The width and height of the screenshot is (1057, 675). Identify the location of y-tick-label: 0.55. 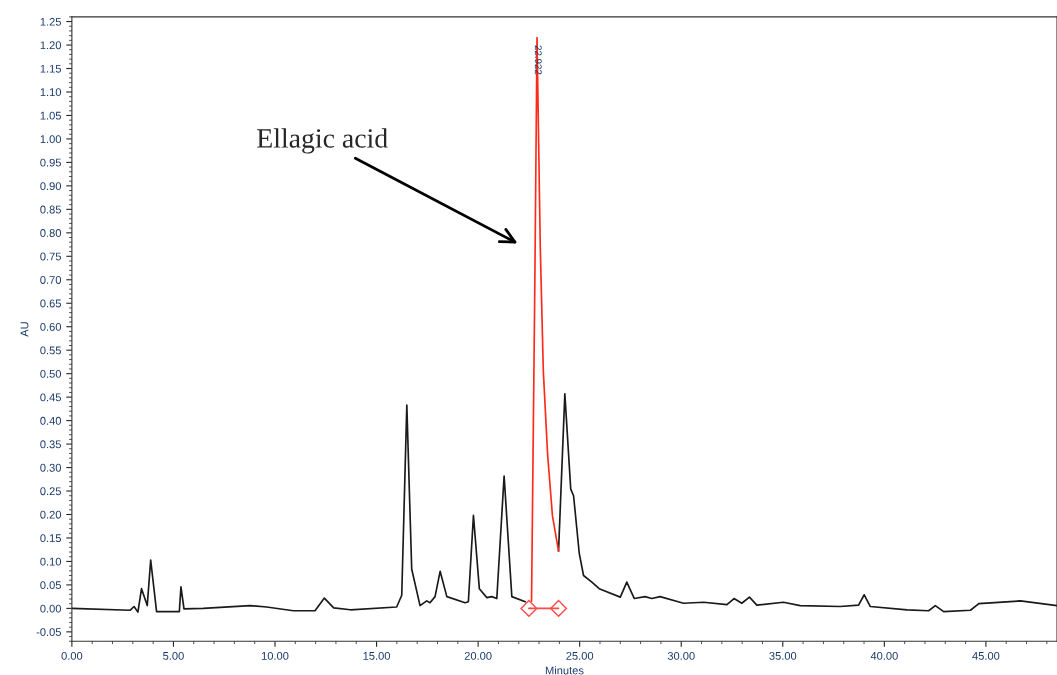
(50, 350).